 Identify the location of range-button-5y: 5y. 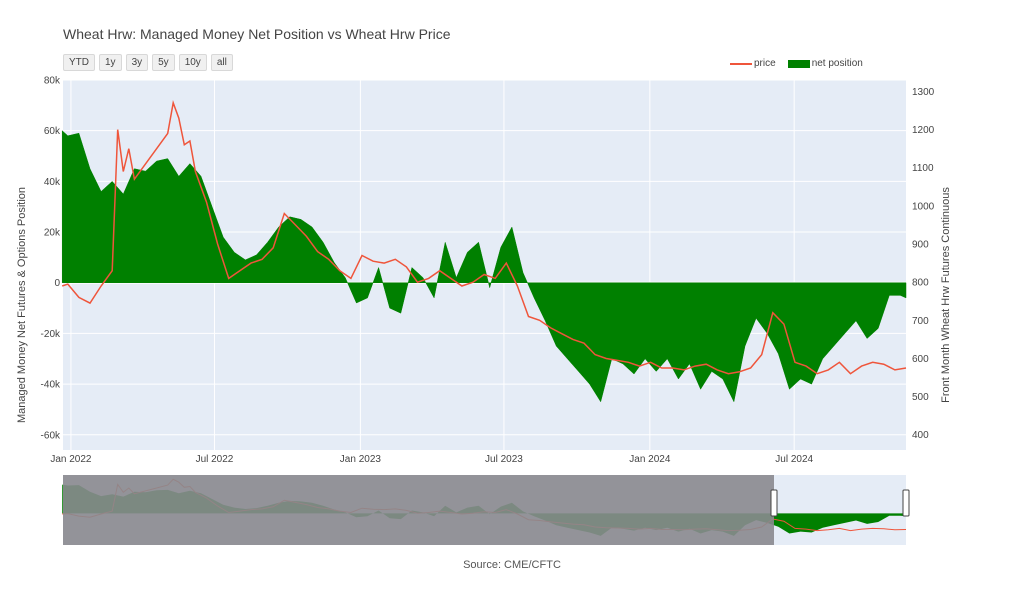
(163, 62).